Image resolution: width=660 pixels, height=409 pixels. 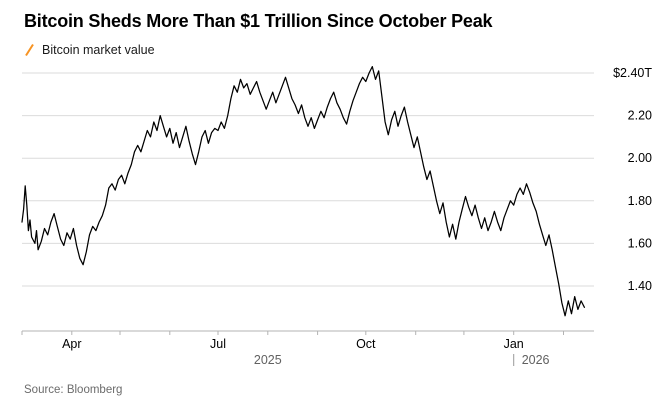 I want to click on series-slash-icon, so click(x=29, y=50).